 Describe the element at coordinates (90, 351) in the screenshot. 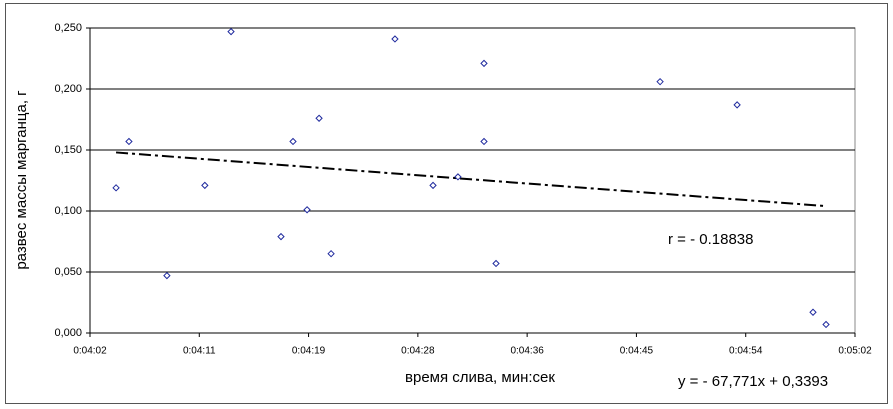

I see `x-tick-label: 0:04:02` at that location.